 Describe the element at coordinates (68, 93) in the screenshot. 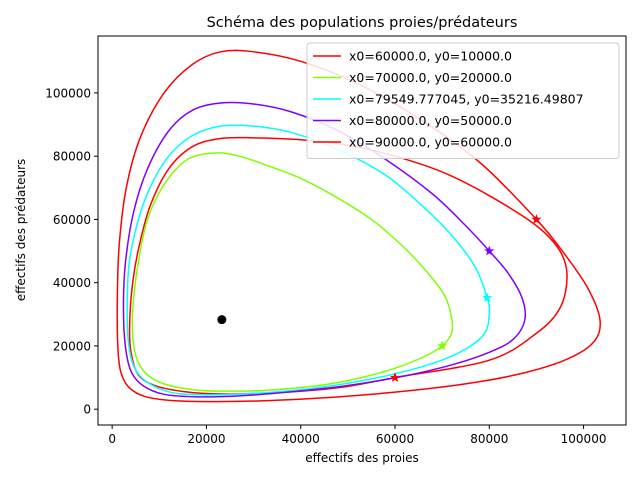

I see `y-tick-label: 100000` at that location.